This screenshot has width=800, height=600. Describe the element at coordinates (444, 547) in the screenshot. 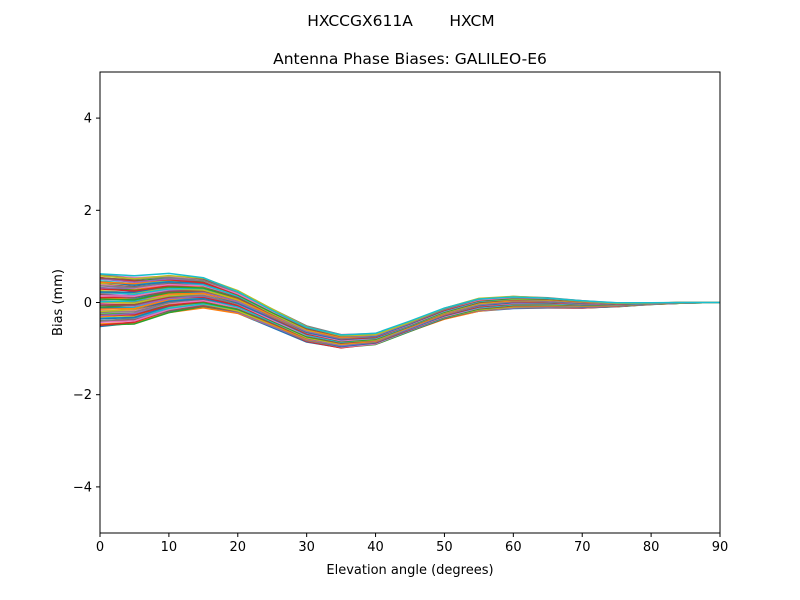

I see `x-tick-label: 50` at that location.